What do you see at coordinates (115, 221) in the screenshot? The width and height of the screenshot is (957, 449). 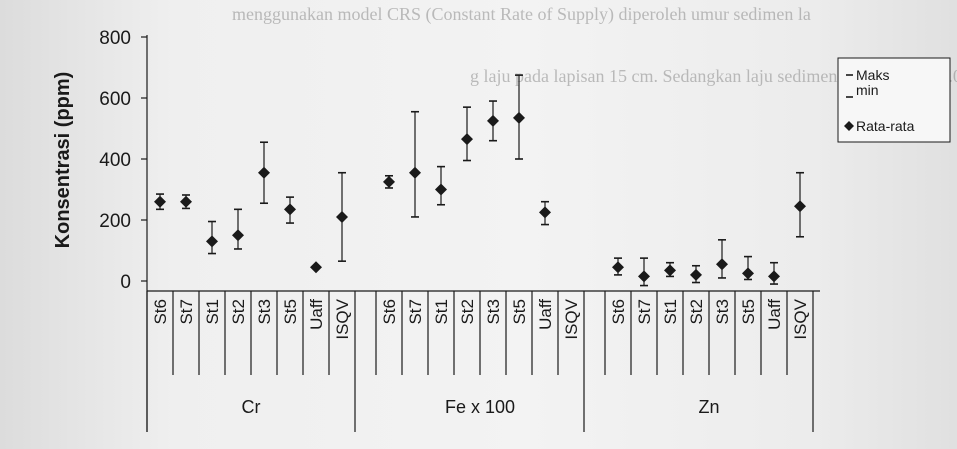 I see `y-tick-label: 200` at bounding box center [115, 221].